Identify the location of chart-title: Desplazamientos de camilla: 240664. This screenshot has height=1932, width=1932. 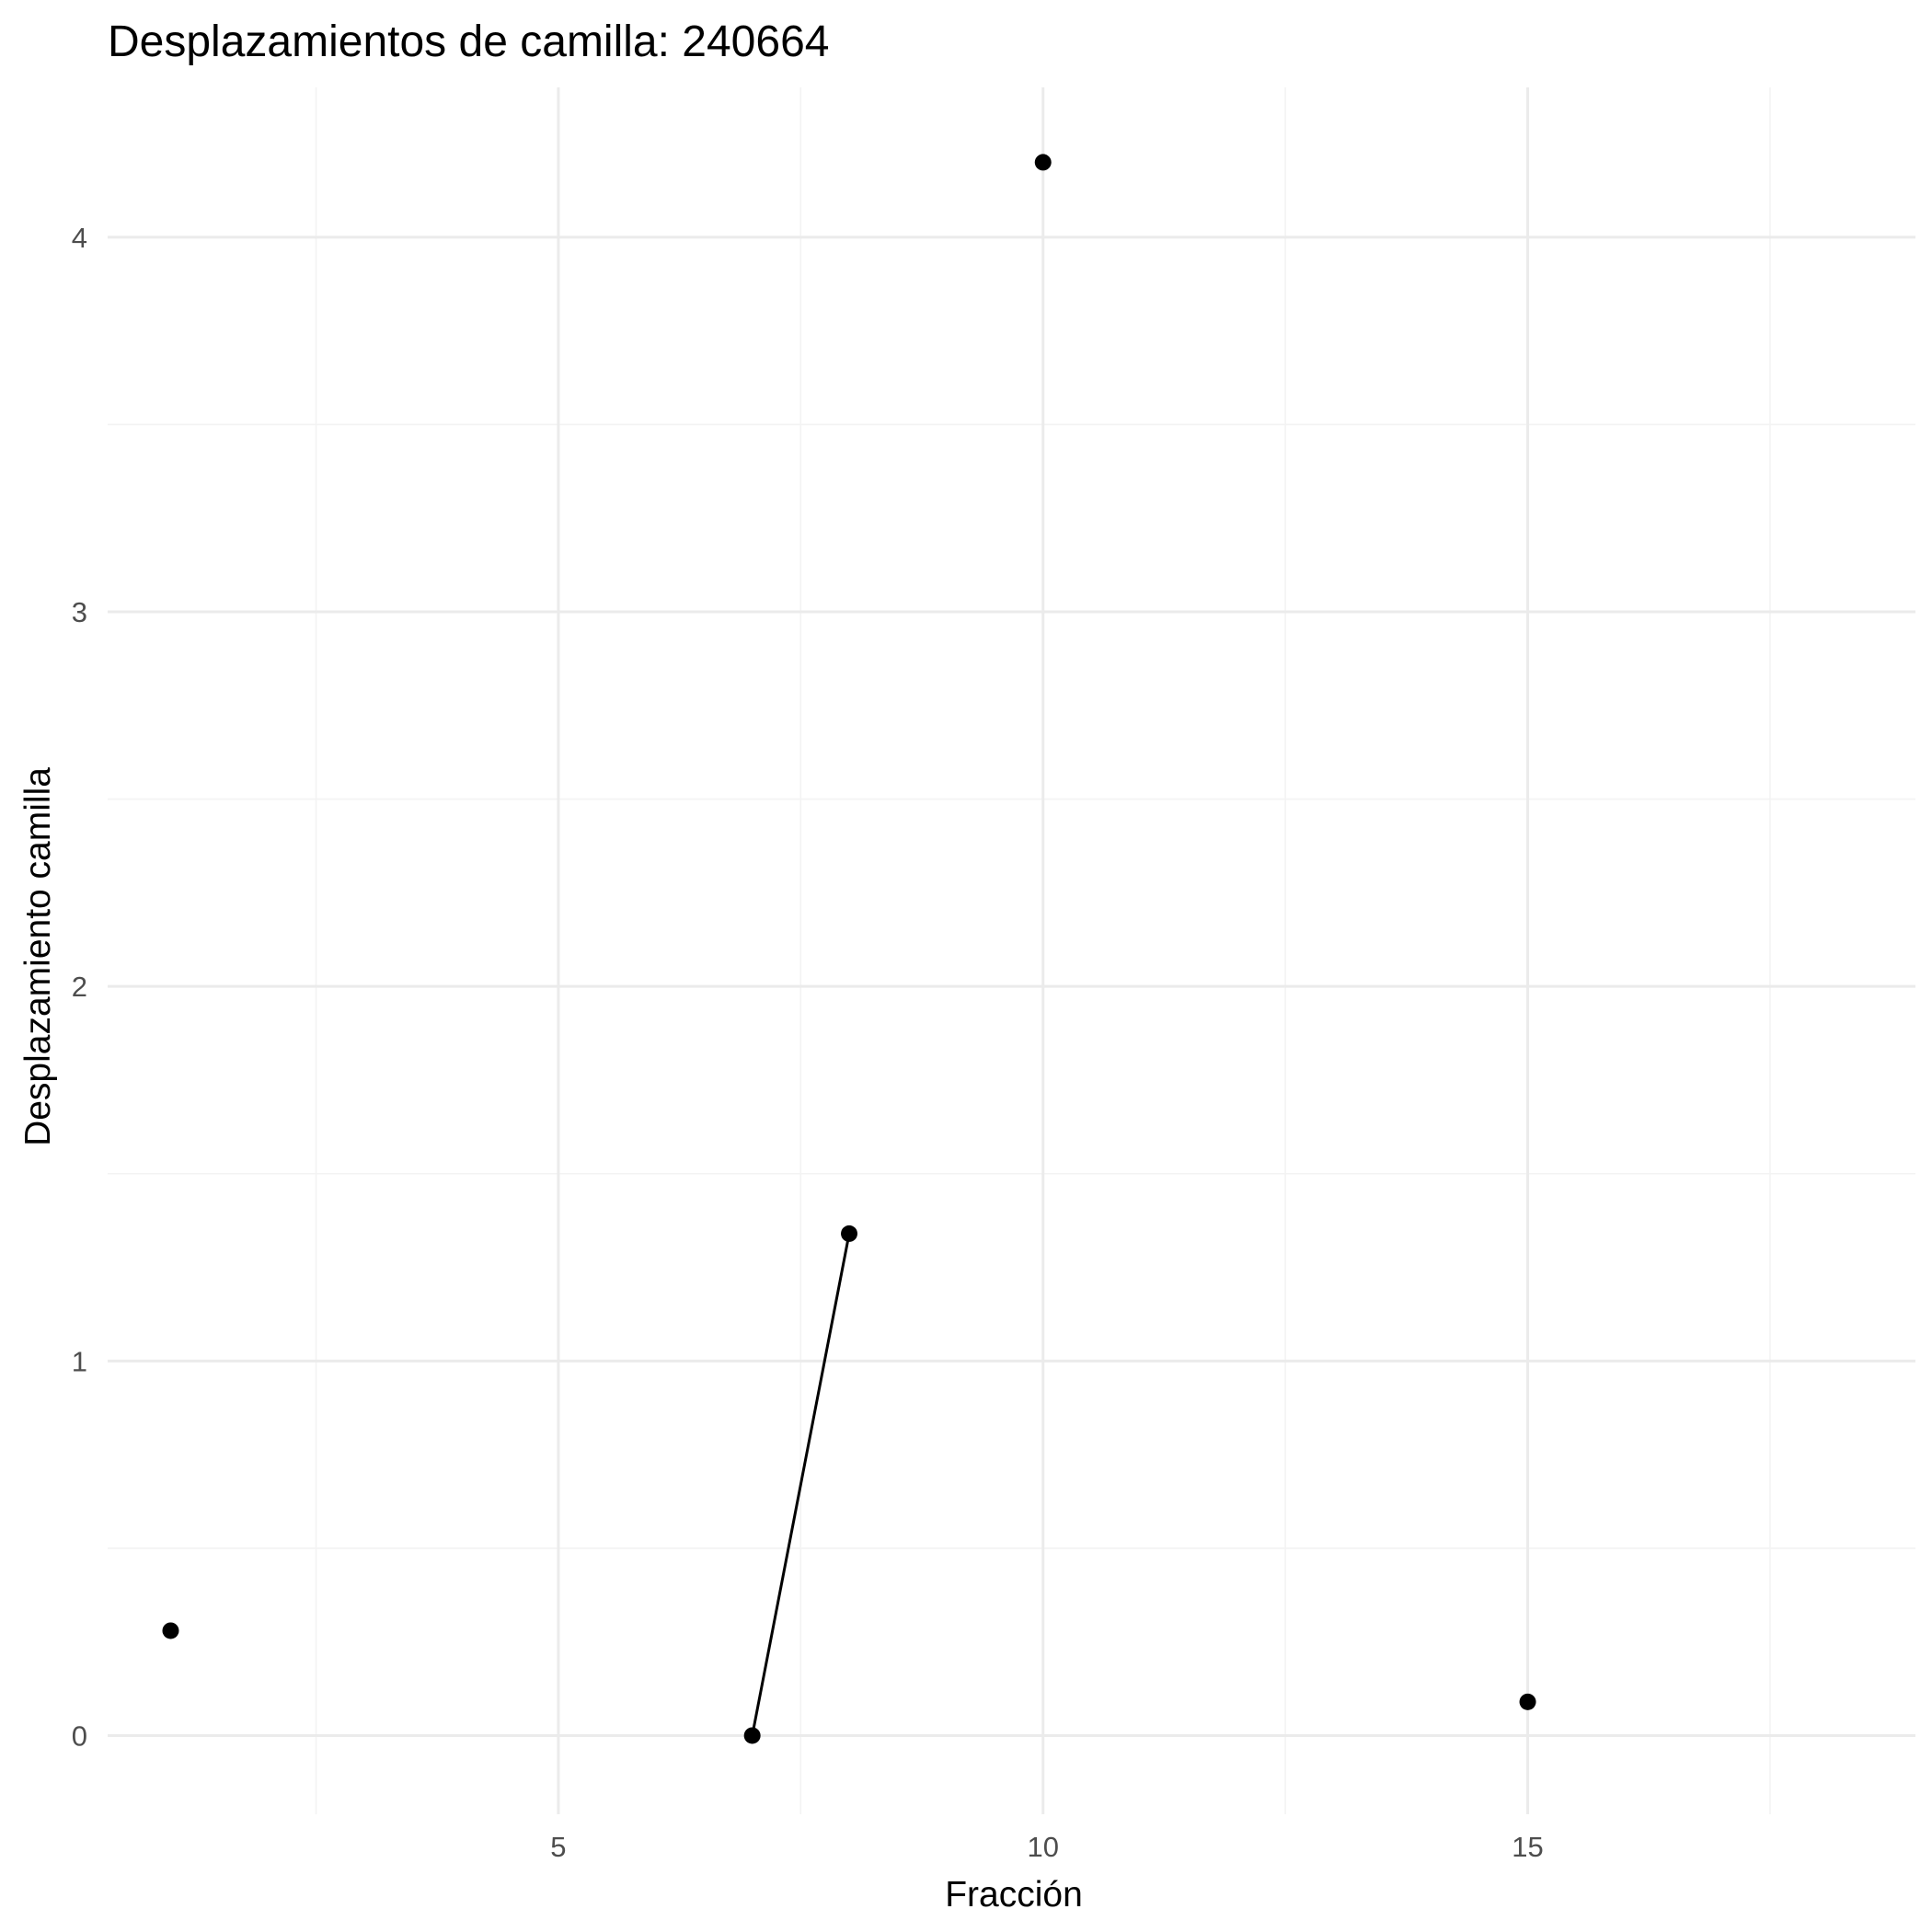
(468, 41).